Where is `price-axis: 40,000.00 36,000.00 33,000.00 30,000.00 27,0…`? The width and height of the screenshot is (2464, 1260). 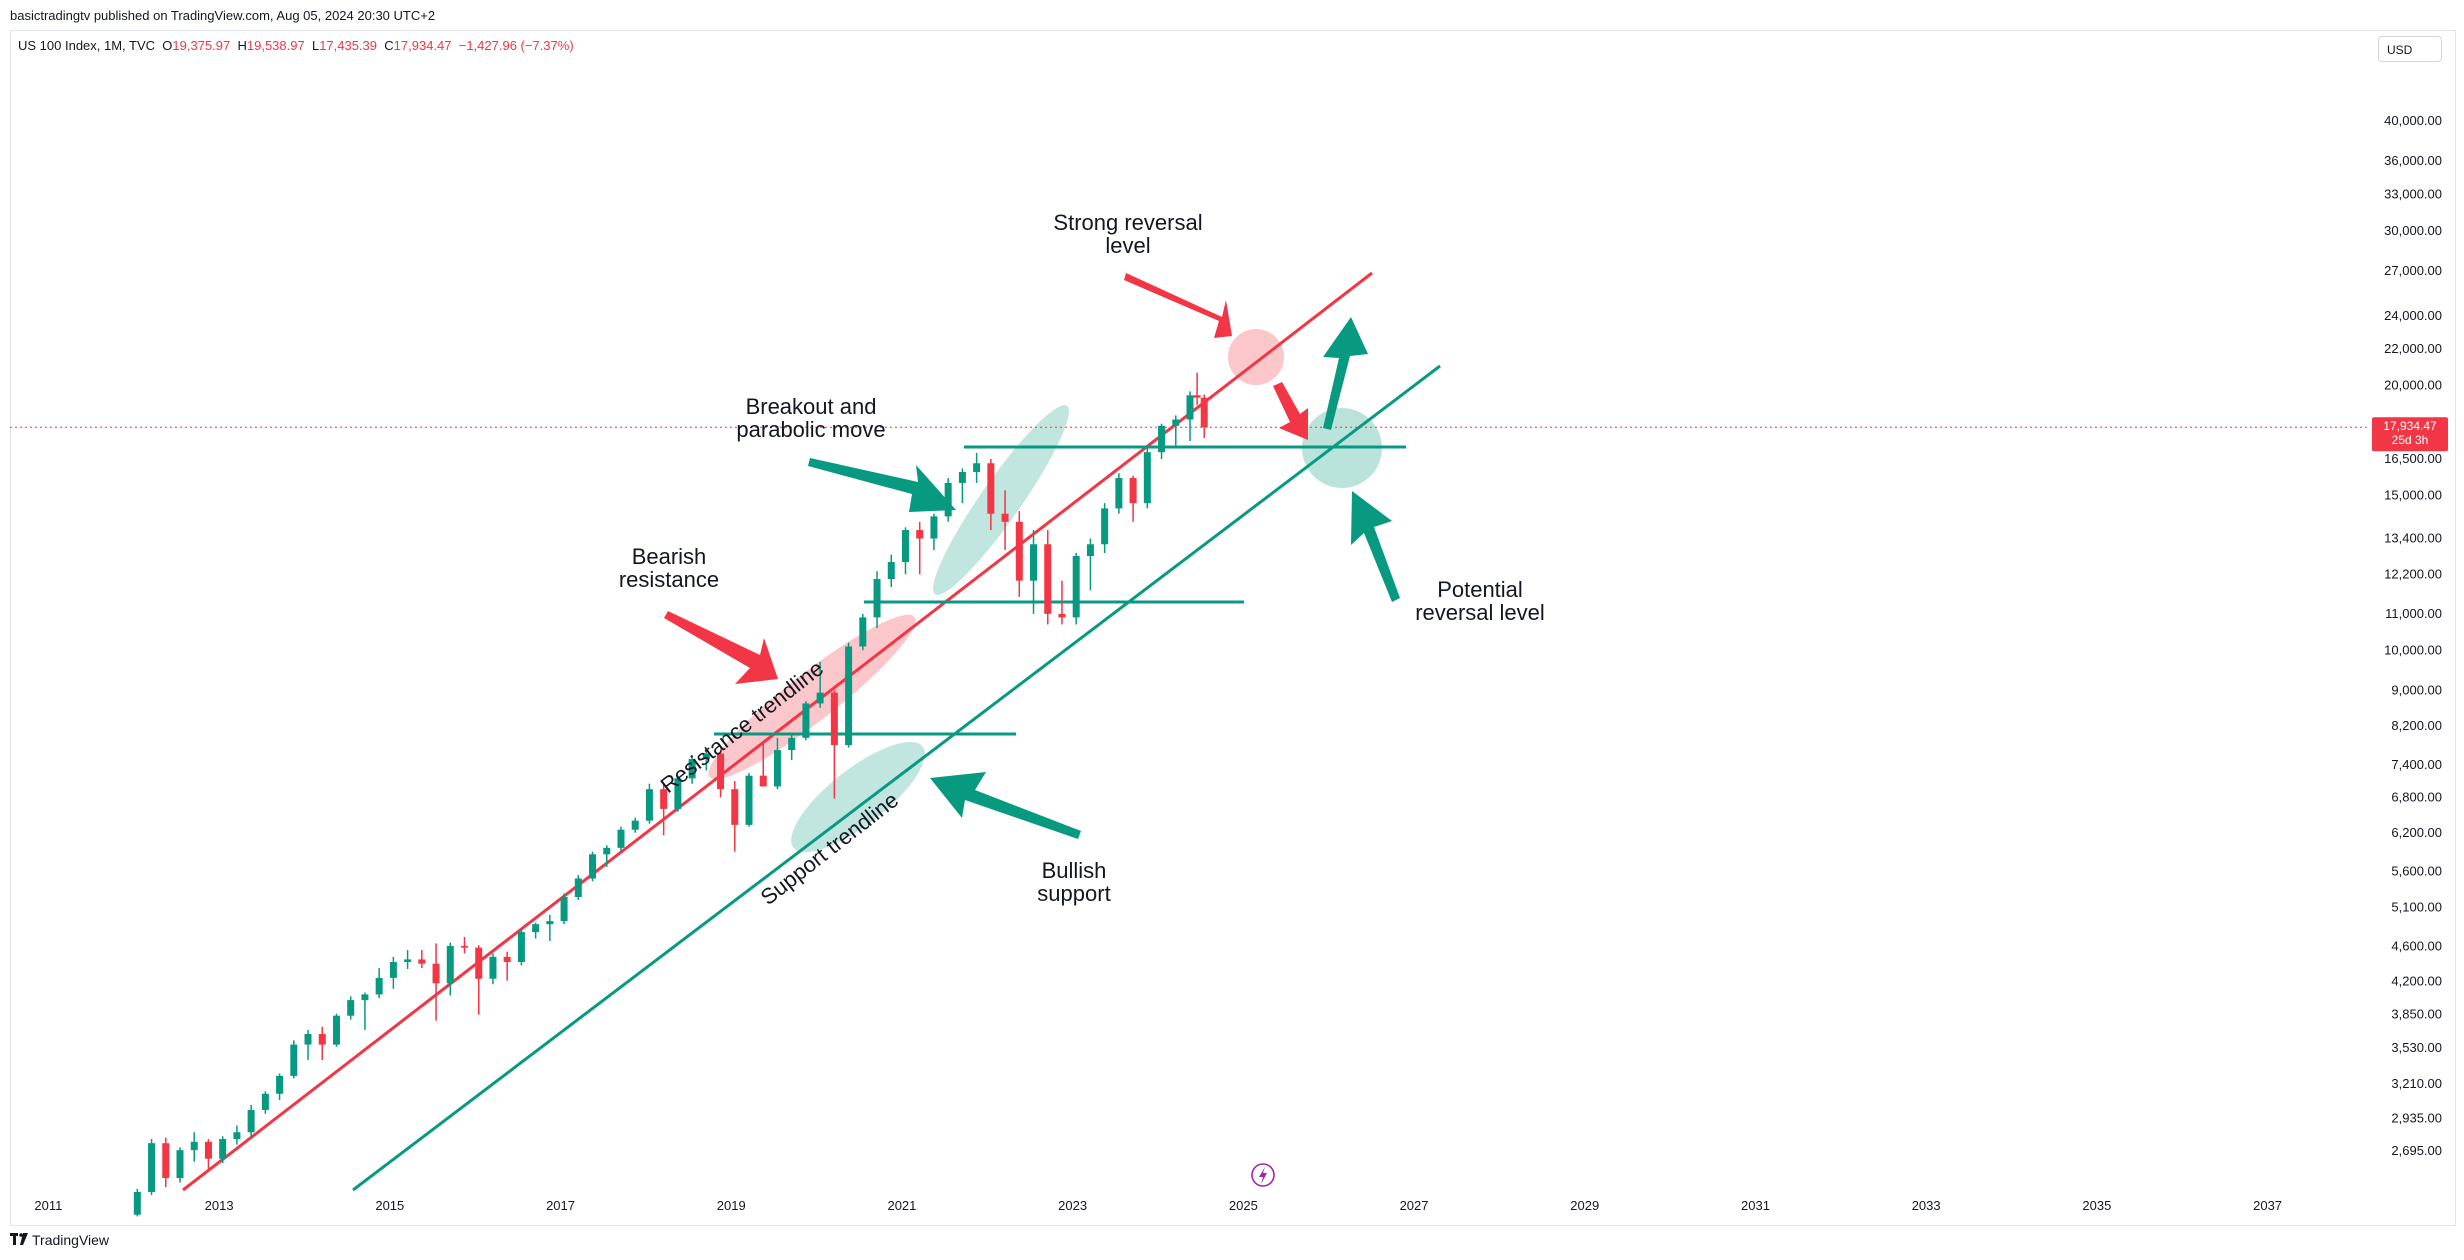 price-axis: 40,000.00 36,000.00 33,000.00 30,000.00 27,0… is located at coordinates (2413, 635).